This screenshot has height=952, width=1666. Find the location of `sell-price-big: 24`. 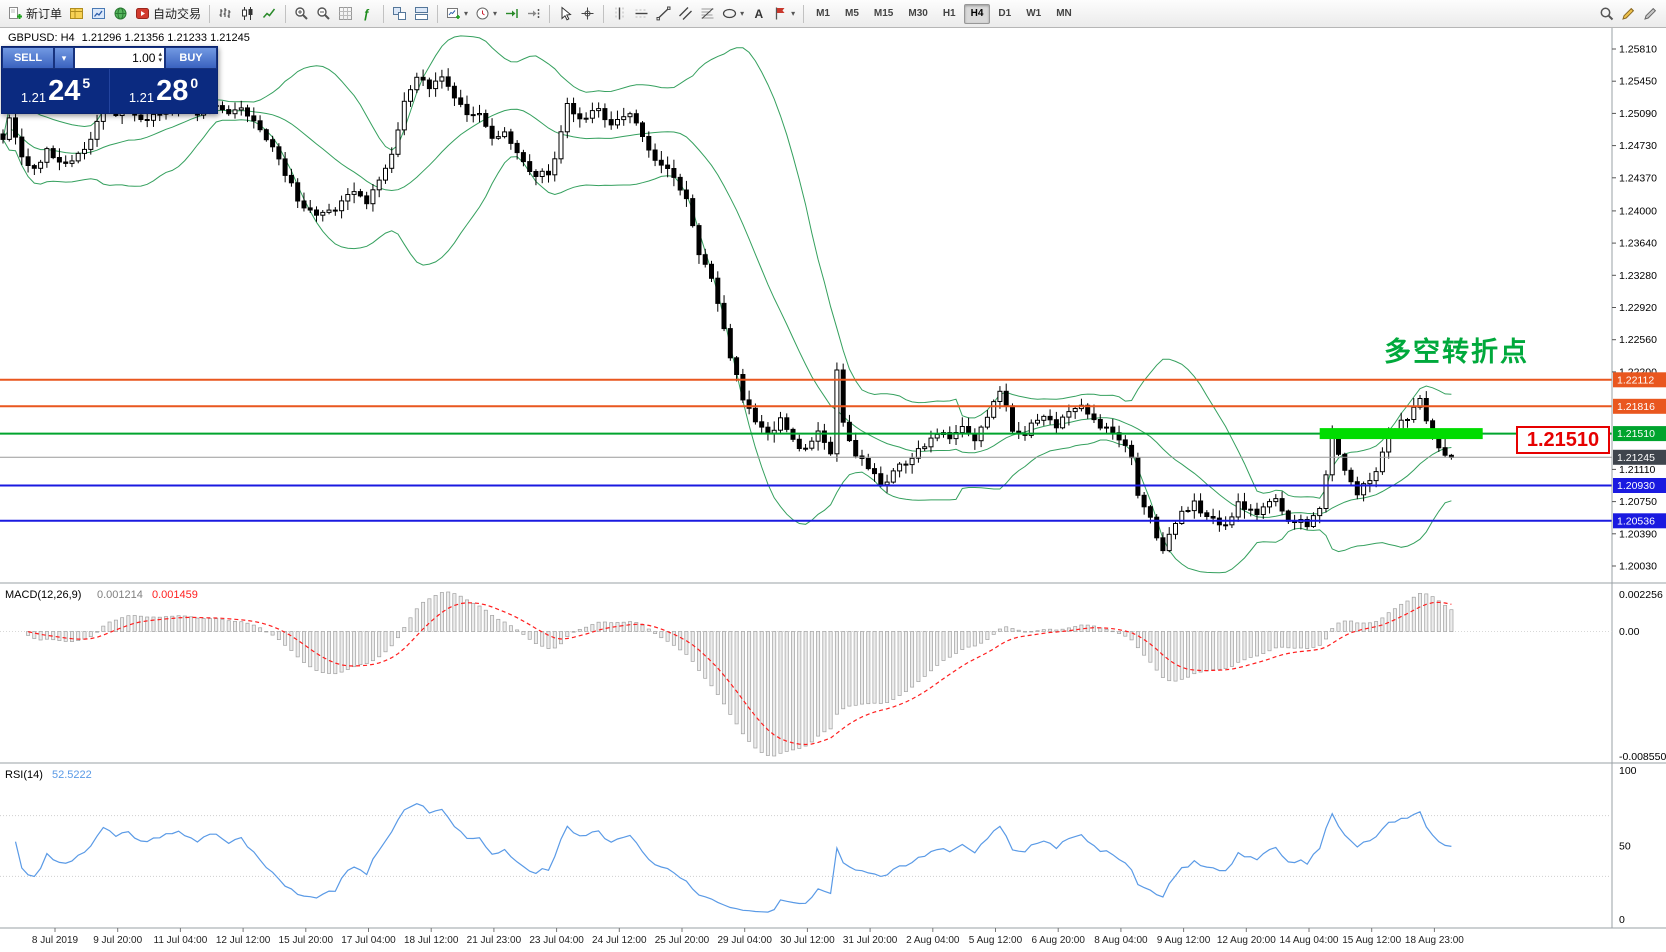

sell-price-big: 24 is located at coordinates (64, 90).